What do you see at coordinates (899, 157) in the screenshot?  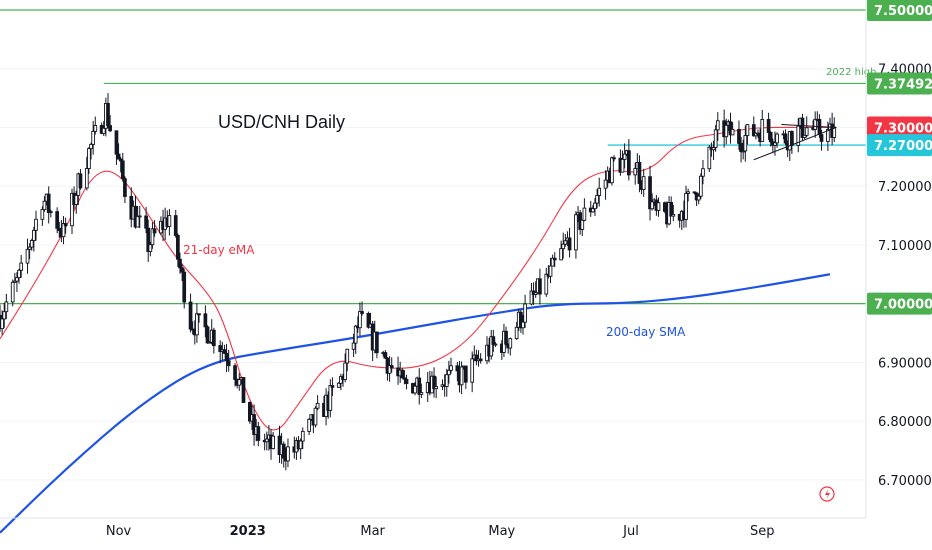 I see `price-tags: 7.50000 7.37492 7.30000 7.27000 7.00000` at bounding box center [899, 157].